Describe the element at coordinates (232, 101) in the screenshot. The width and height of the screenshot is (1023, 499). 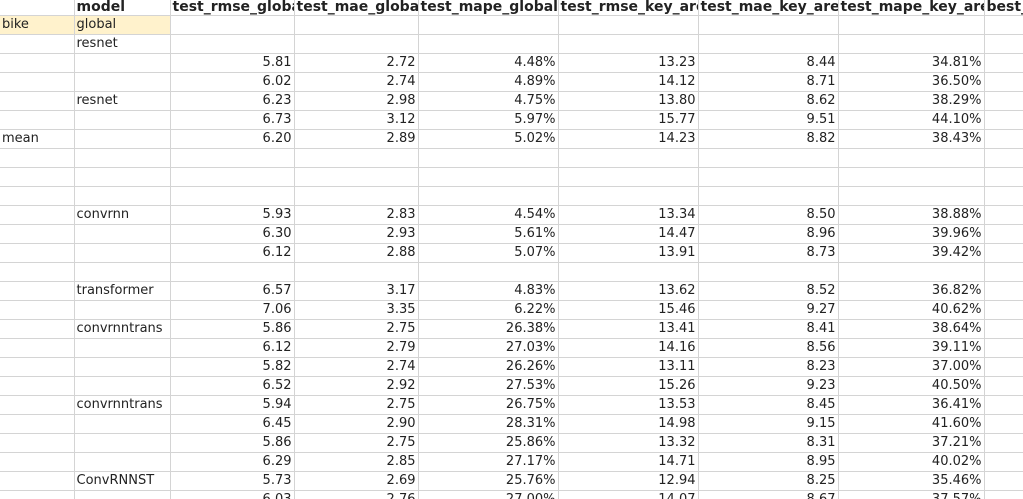
I see `table-cell: 6.23` at that location.